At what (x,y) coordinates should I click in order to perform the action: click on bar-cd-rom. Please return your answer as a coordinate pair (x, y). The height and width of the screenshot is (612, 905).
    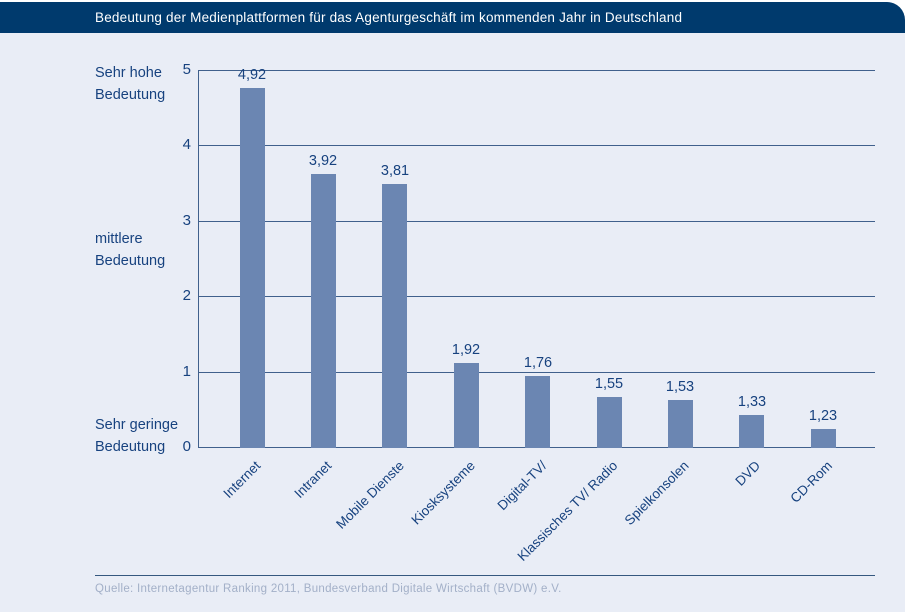
    Looking at the image, I should click on (823, 438).